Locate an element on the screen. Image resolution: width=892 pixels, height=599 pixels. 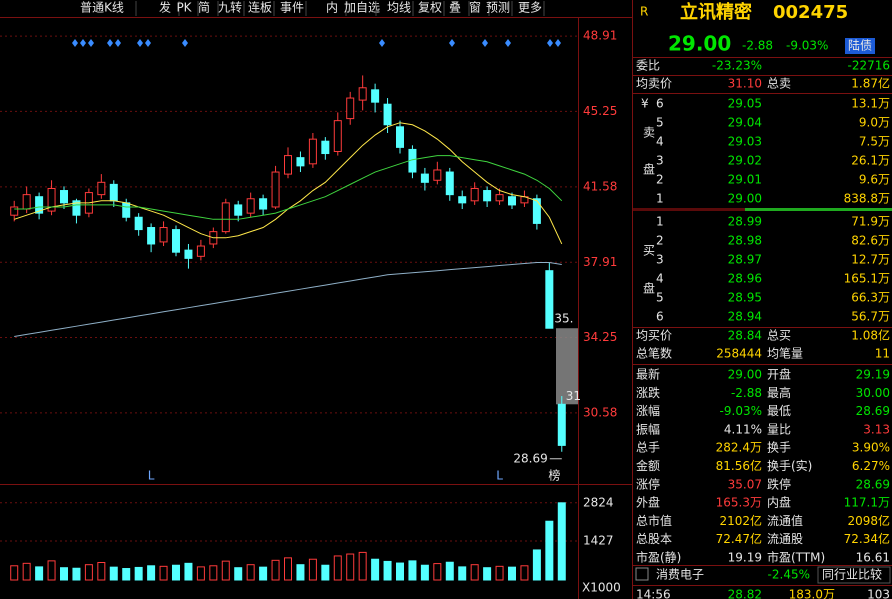
book-volume: 26.1万 is located at coordinates (870, 161).